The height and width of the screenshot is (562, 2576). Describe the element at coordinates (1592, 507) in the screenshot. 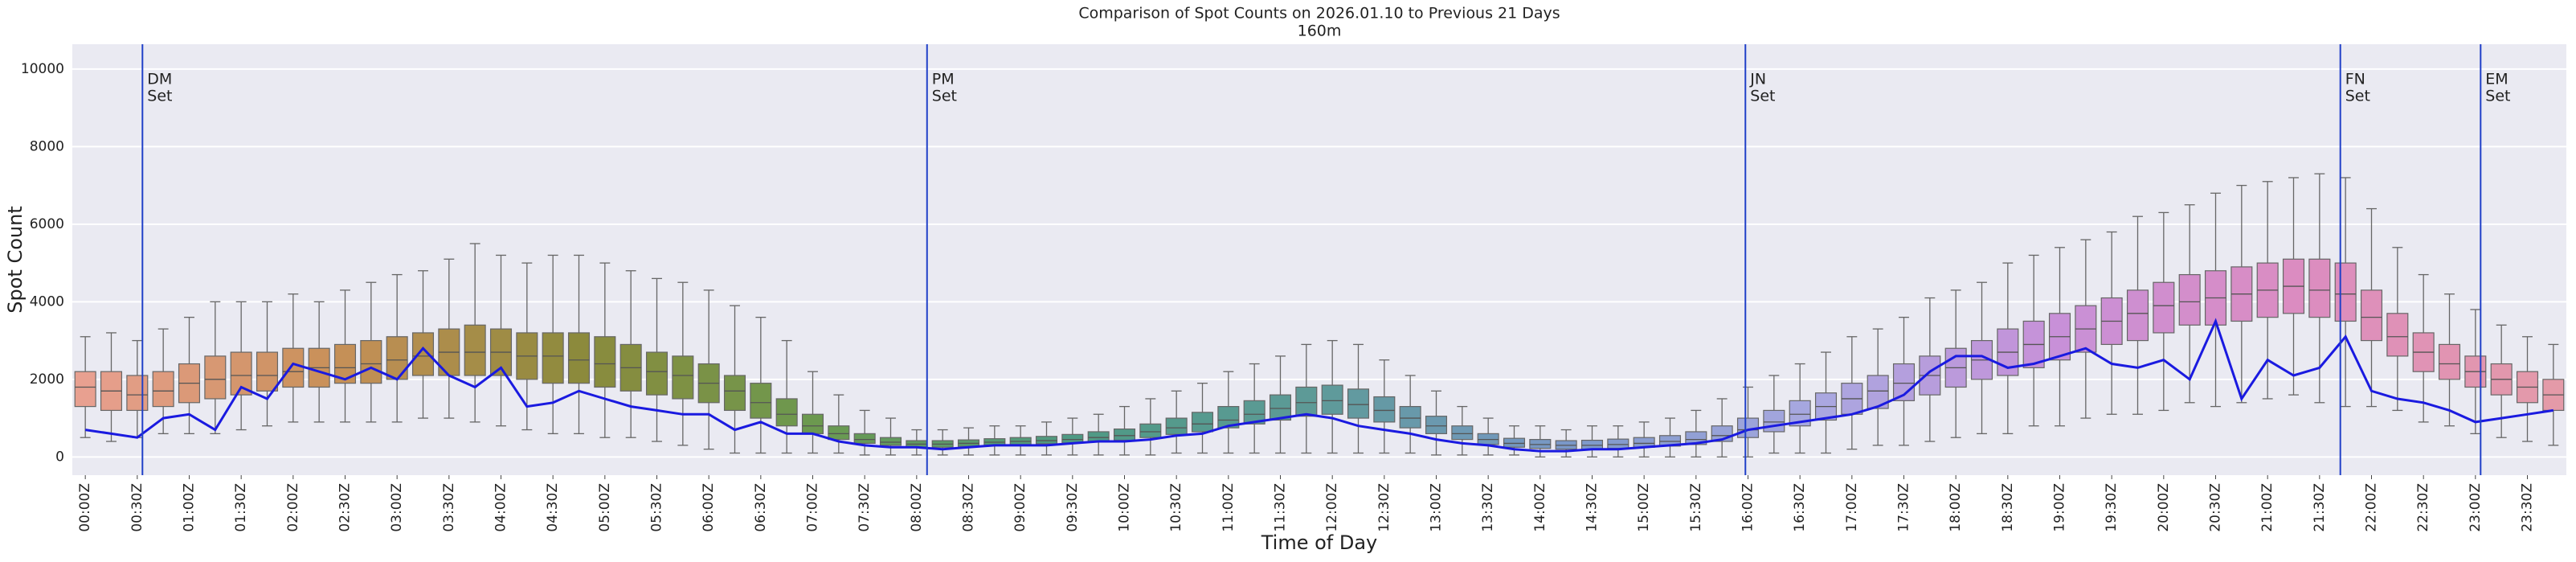

I see `x-tick-label: 14:30Z` at that location.